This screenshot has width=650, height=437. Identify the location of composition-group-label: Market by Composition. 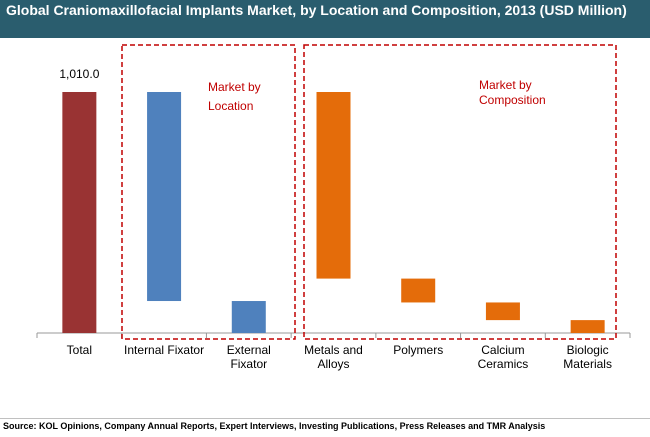
(512, 92).